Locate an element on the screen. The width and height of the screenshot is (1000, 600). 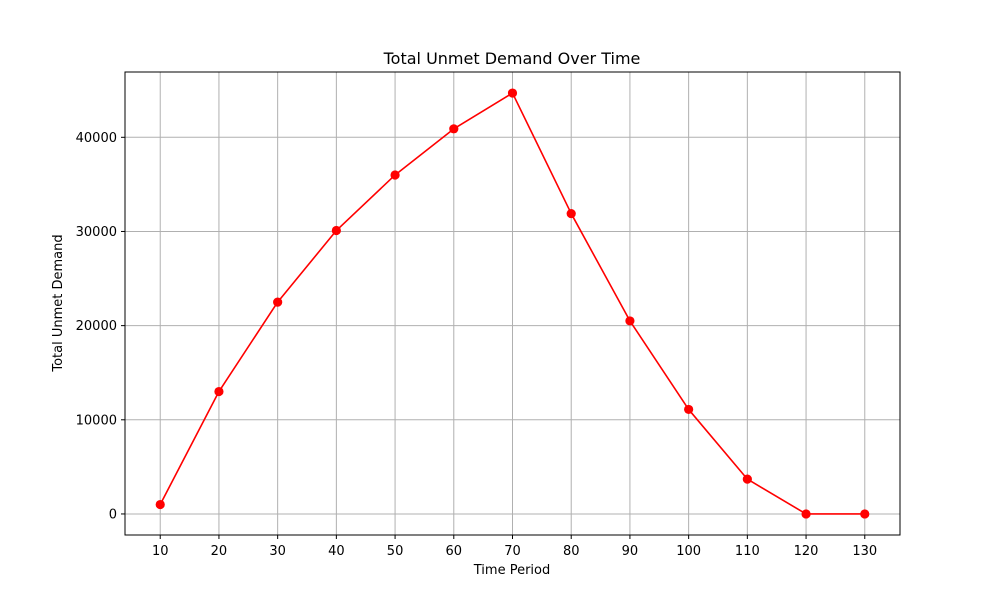
x-tick-label: 50 is located at coordinates (395, 551).